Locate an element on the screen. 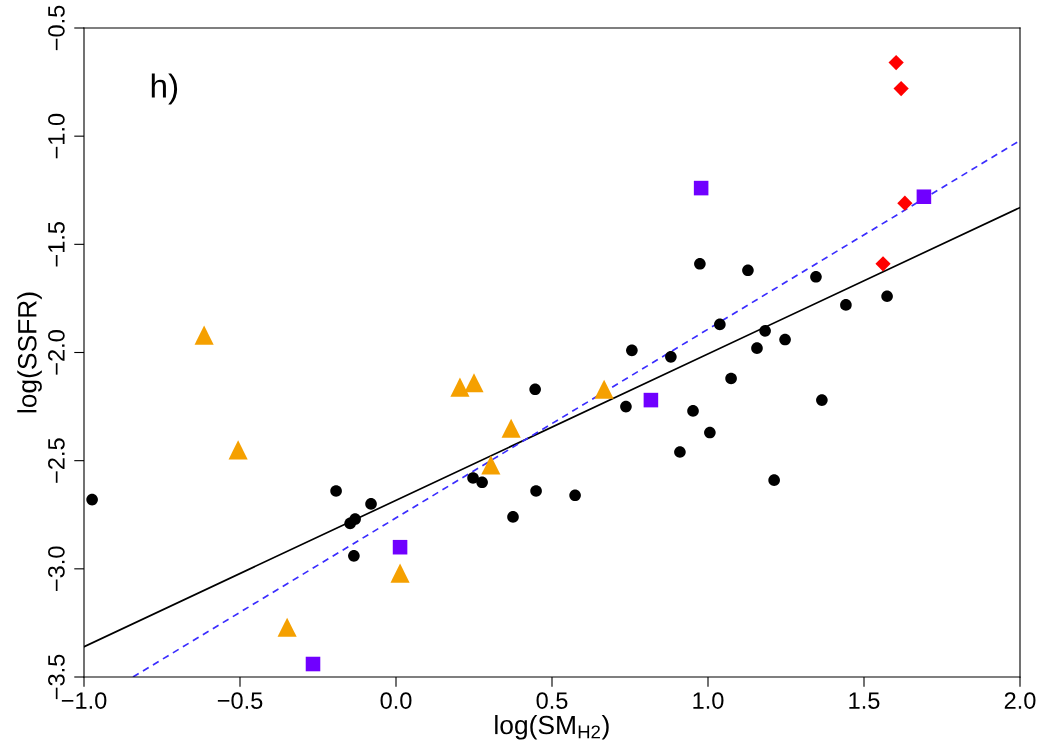  y-tick-label: −2.5 is located at coordinates (56, 460).